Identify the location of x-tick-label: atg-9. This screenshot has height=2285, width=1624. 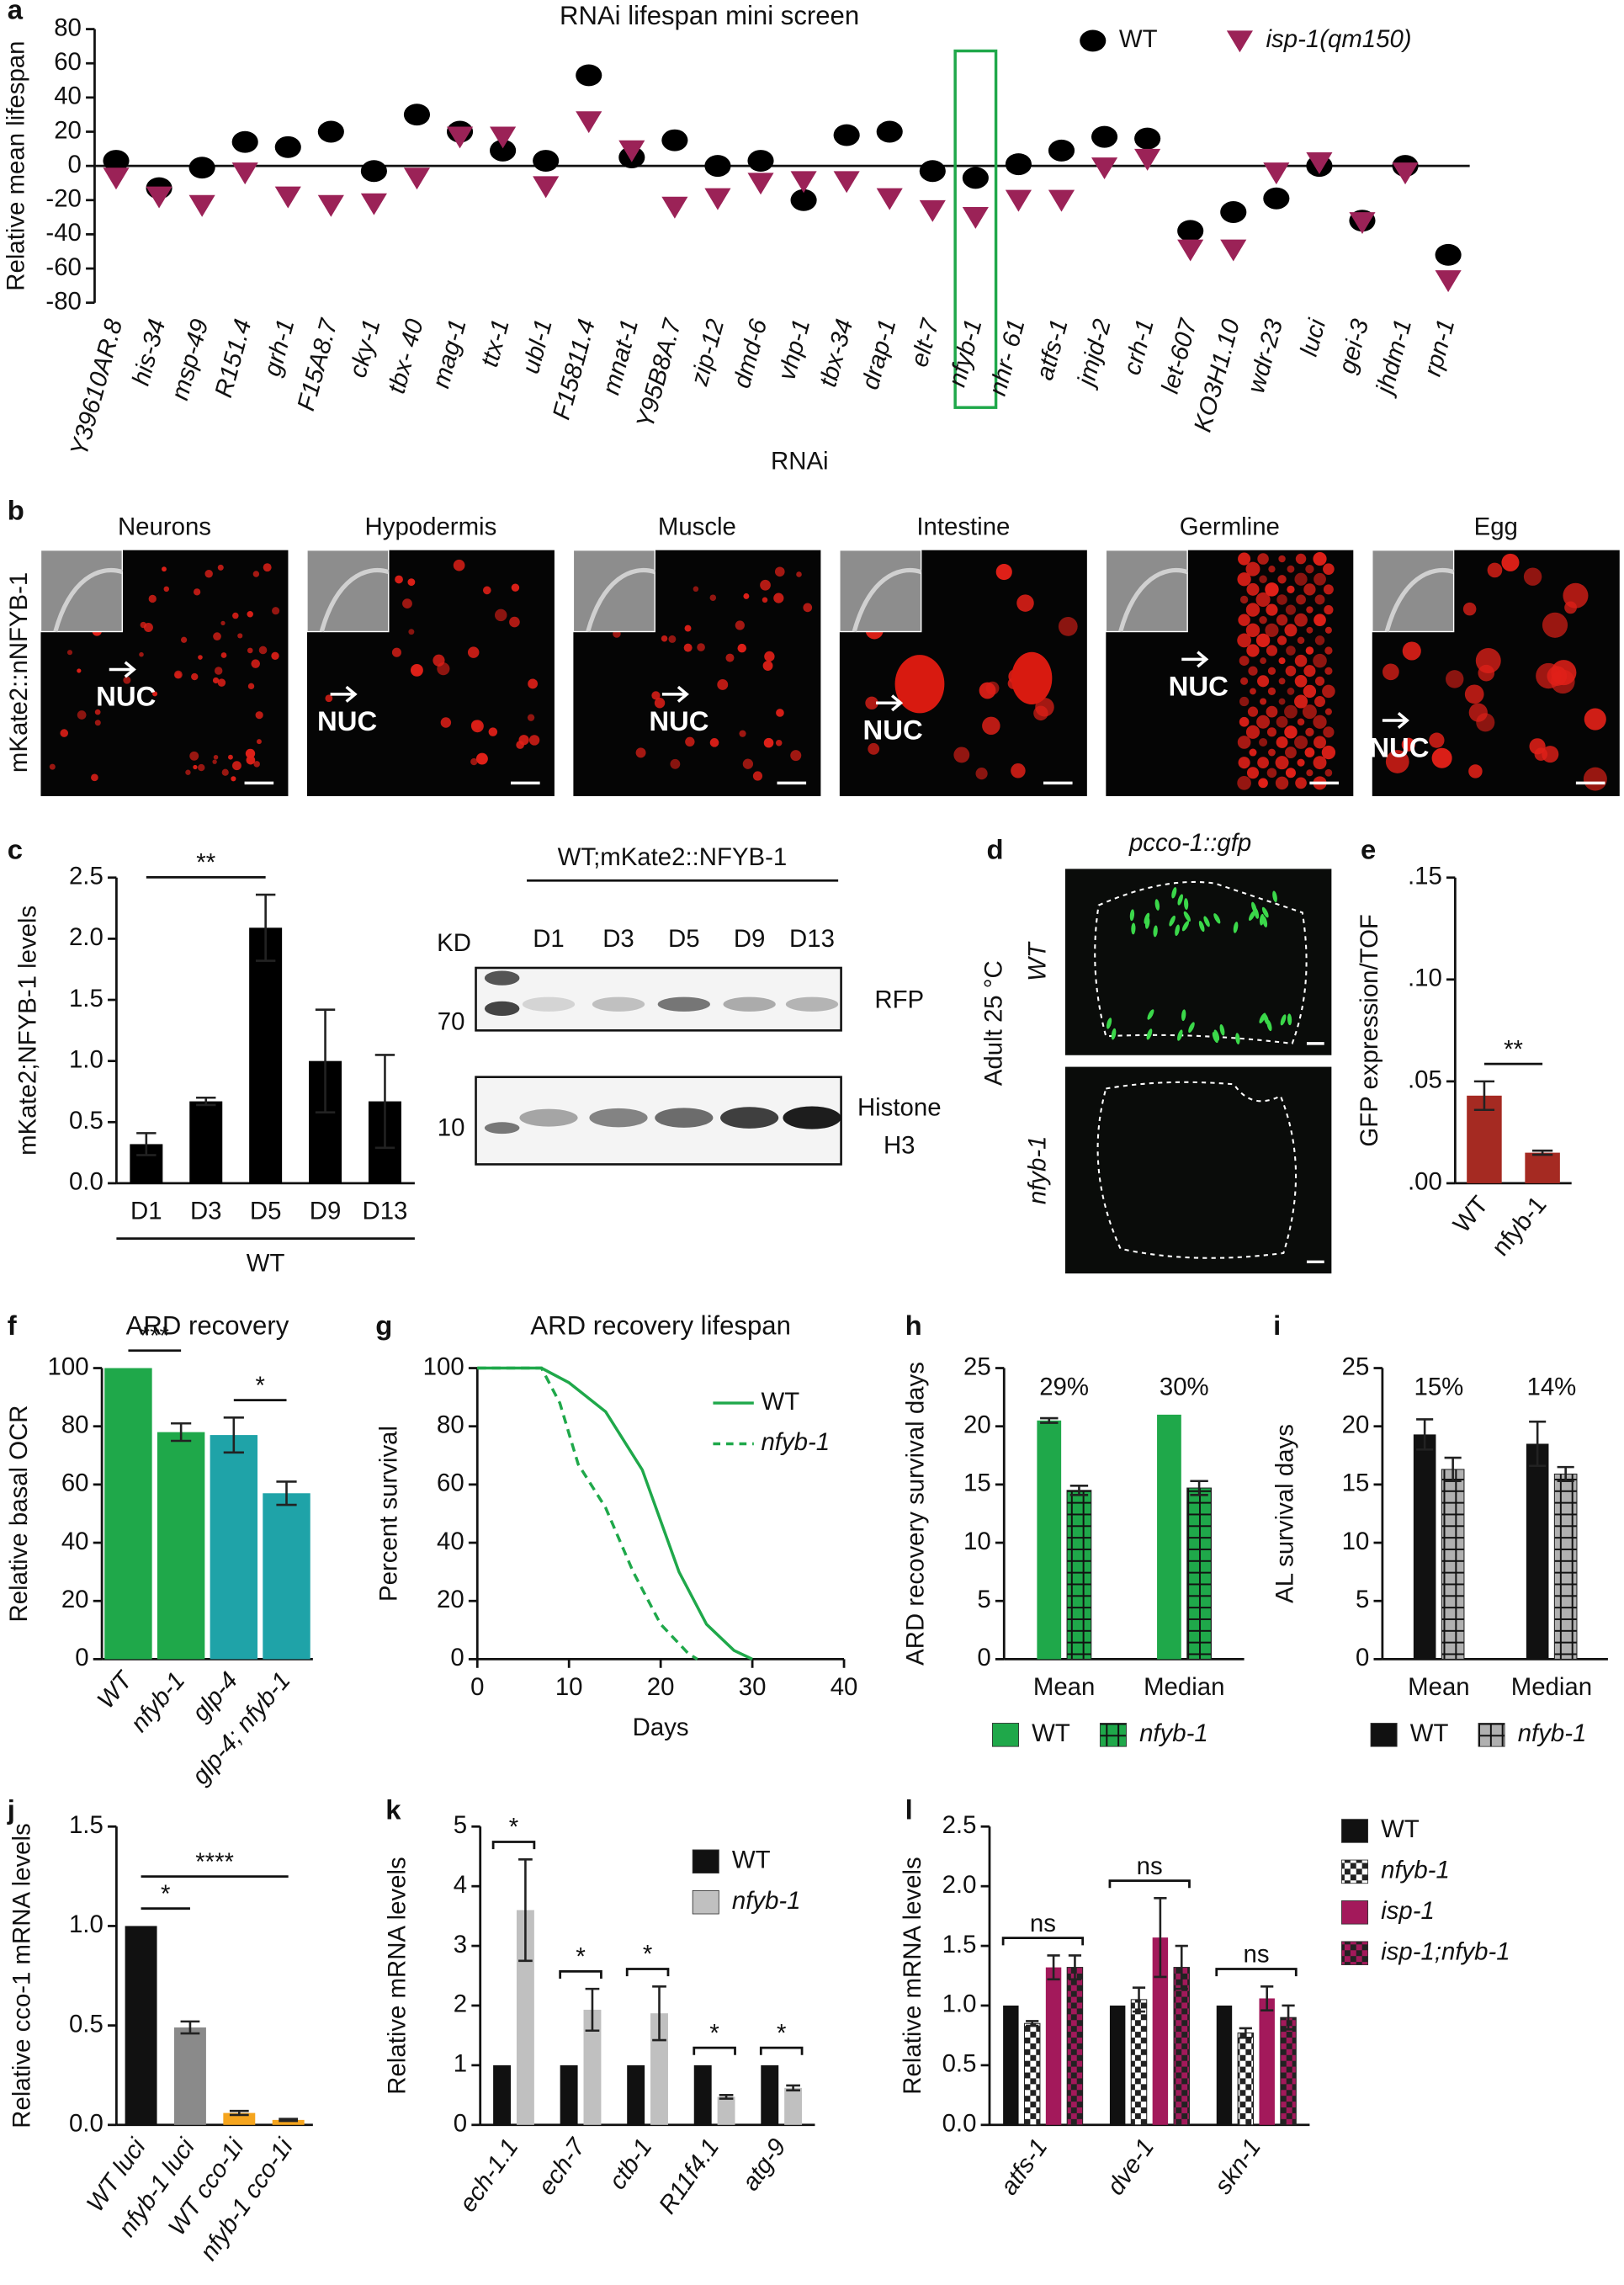
(763, 2165).